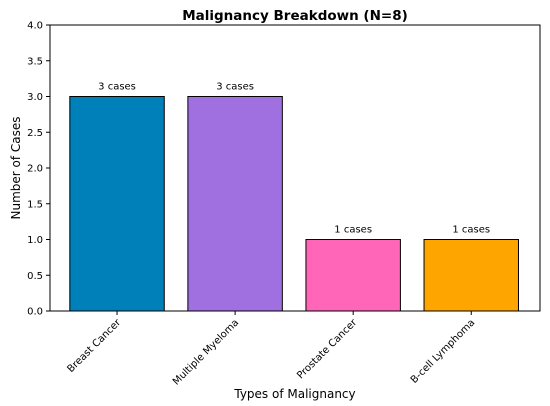 The image size is (550, 406). Describe the element at coordinates (35, 133) in the screenshot. I see `y-tick-label: 2.5` at that location.